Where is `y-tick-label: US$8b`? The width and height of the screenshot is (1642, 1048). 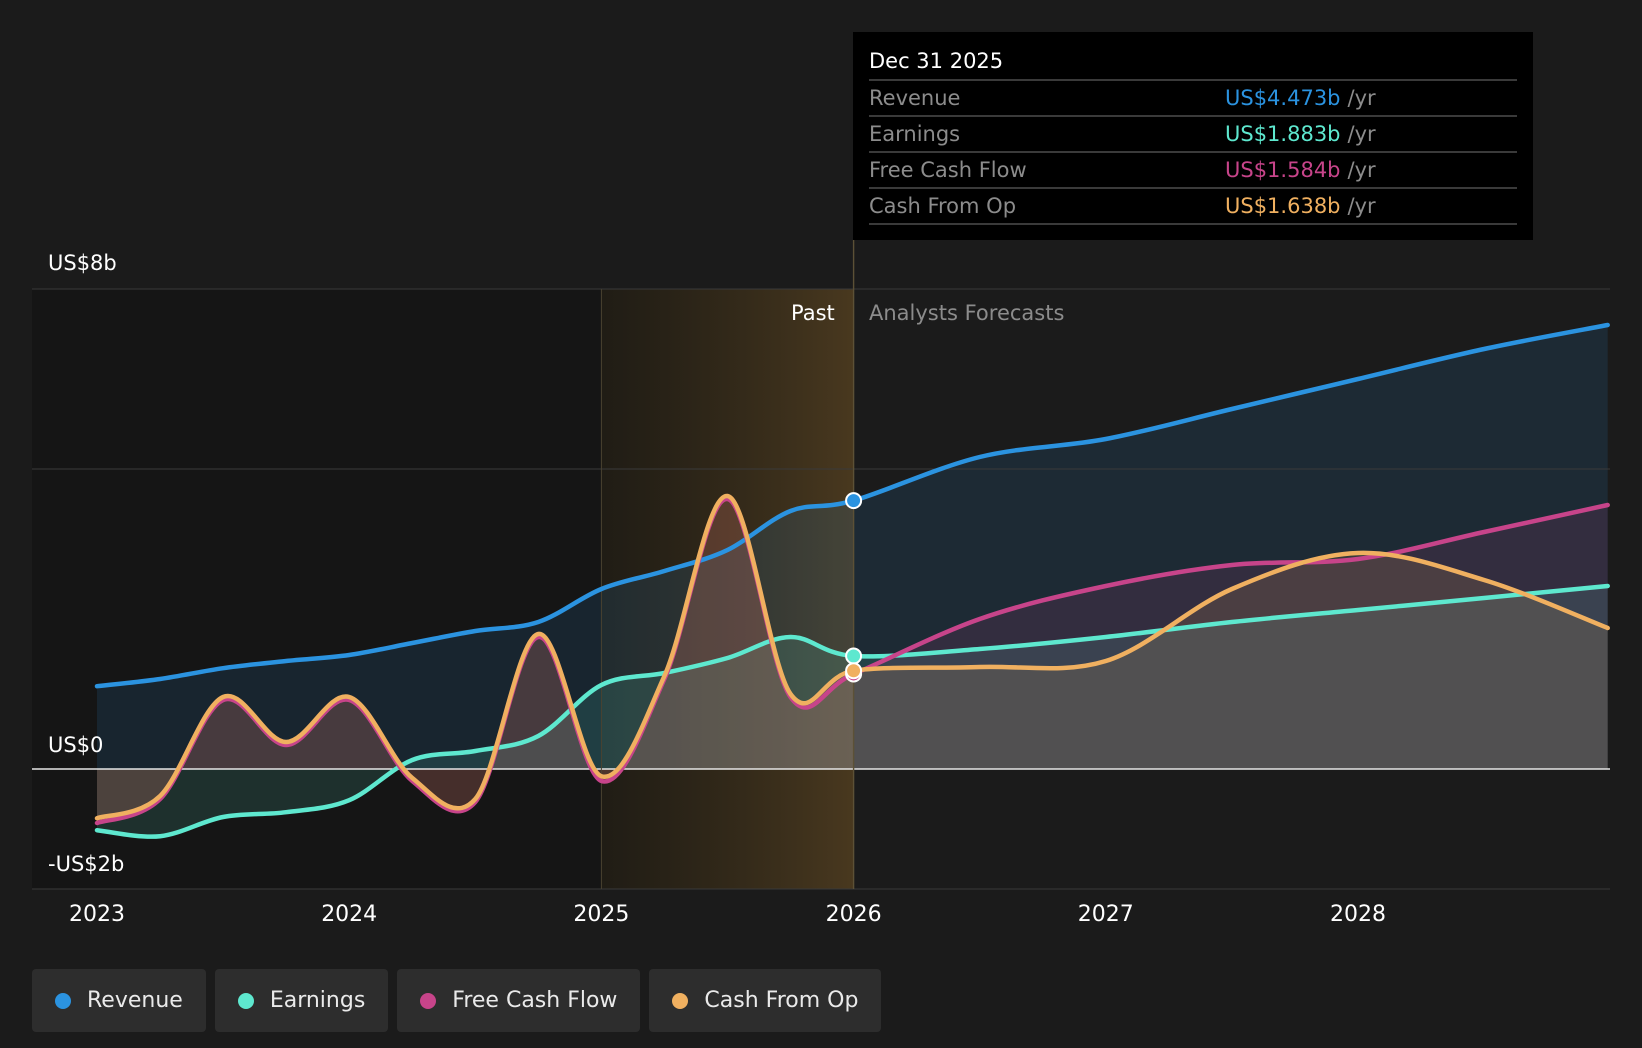 y-tick-label: US$8b is located at coordinates (82, 263).